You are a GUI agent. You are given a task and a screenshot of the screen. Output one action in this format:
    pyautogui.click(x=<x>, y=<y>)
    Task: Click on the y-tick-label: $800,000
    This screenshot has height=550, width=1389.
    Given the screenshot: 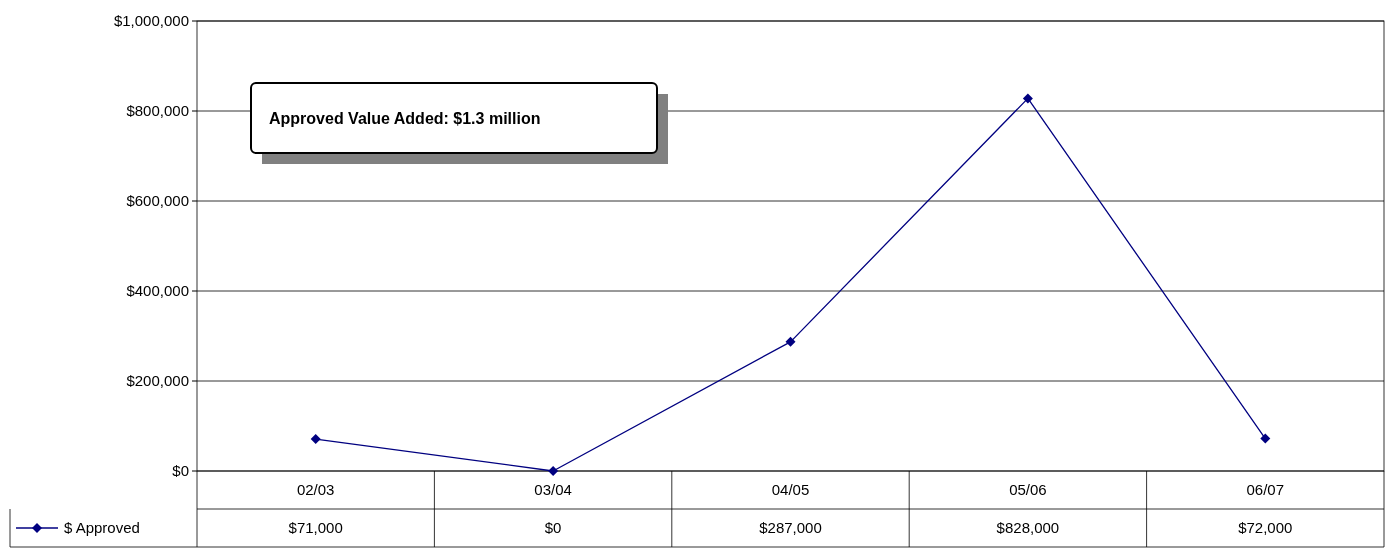 What is the action you would take?
    pyautogui.click(x=157, y=111)
    